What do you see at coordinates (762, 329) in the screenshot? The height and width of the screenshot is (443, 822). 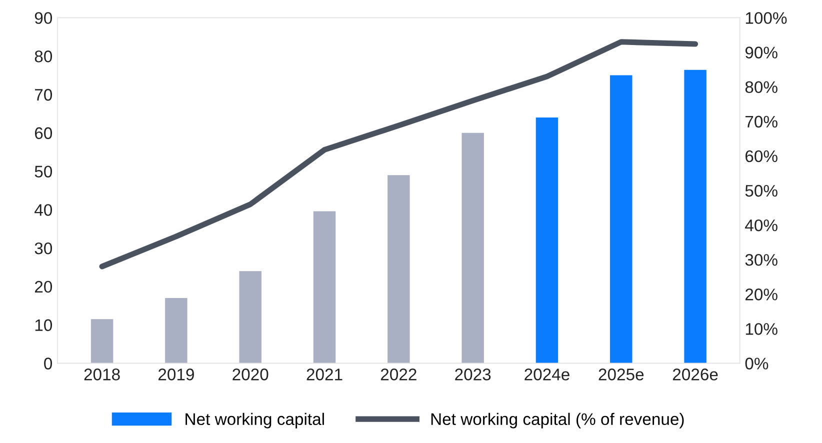 I see `y2-tick-label: 10%` at bounding box center [762, 329].